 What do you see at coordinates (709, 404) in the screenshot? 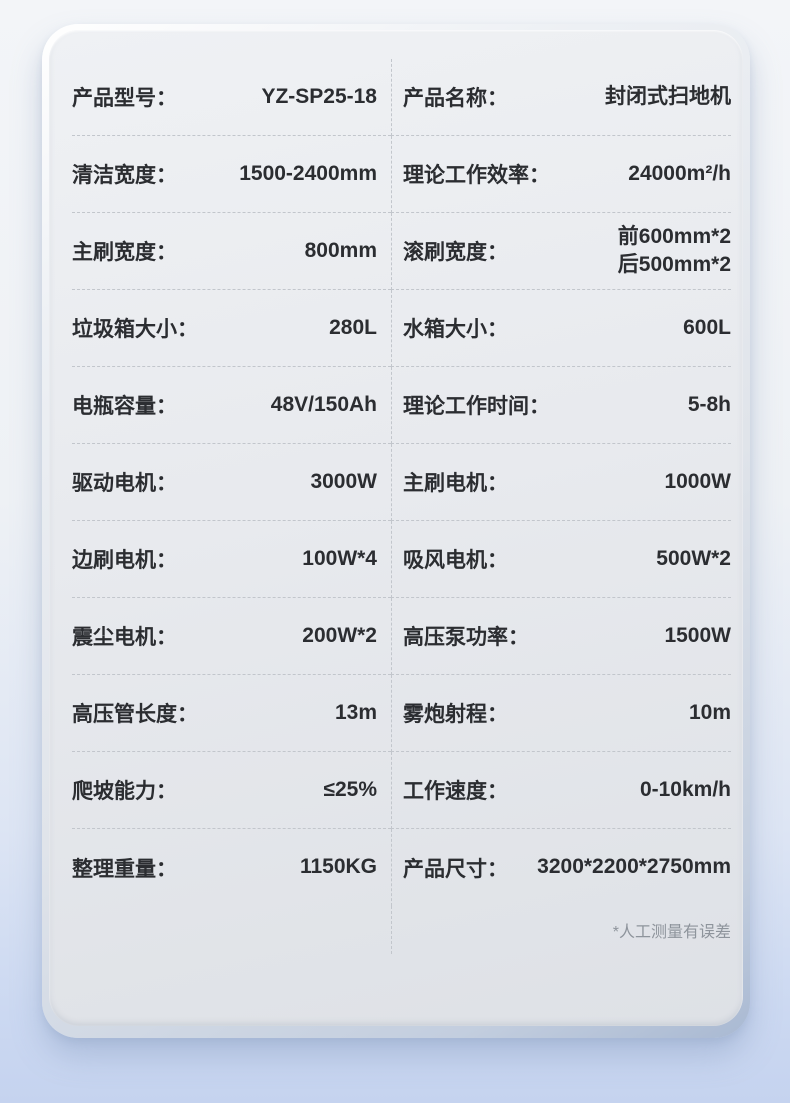
I see `spec-value: 5-8h` at bounding box center [709, 404].